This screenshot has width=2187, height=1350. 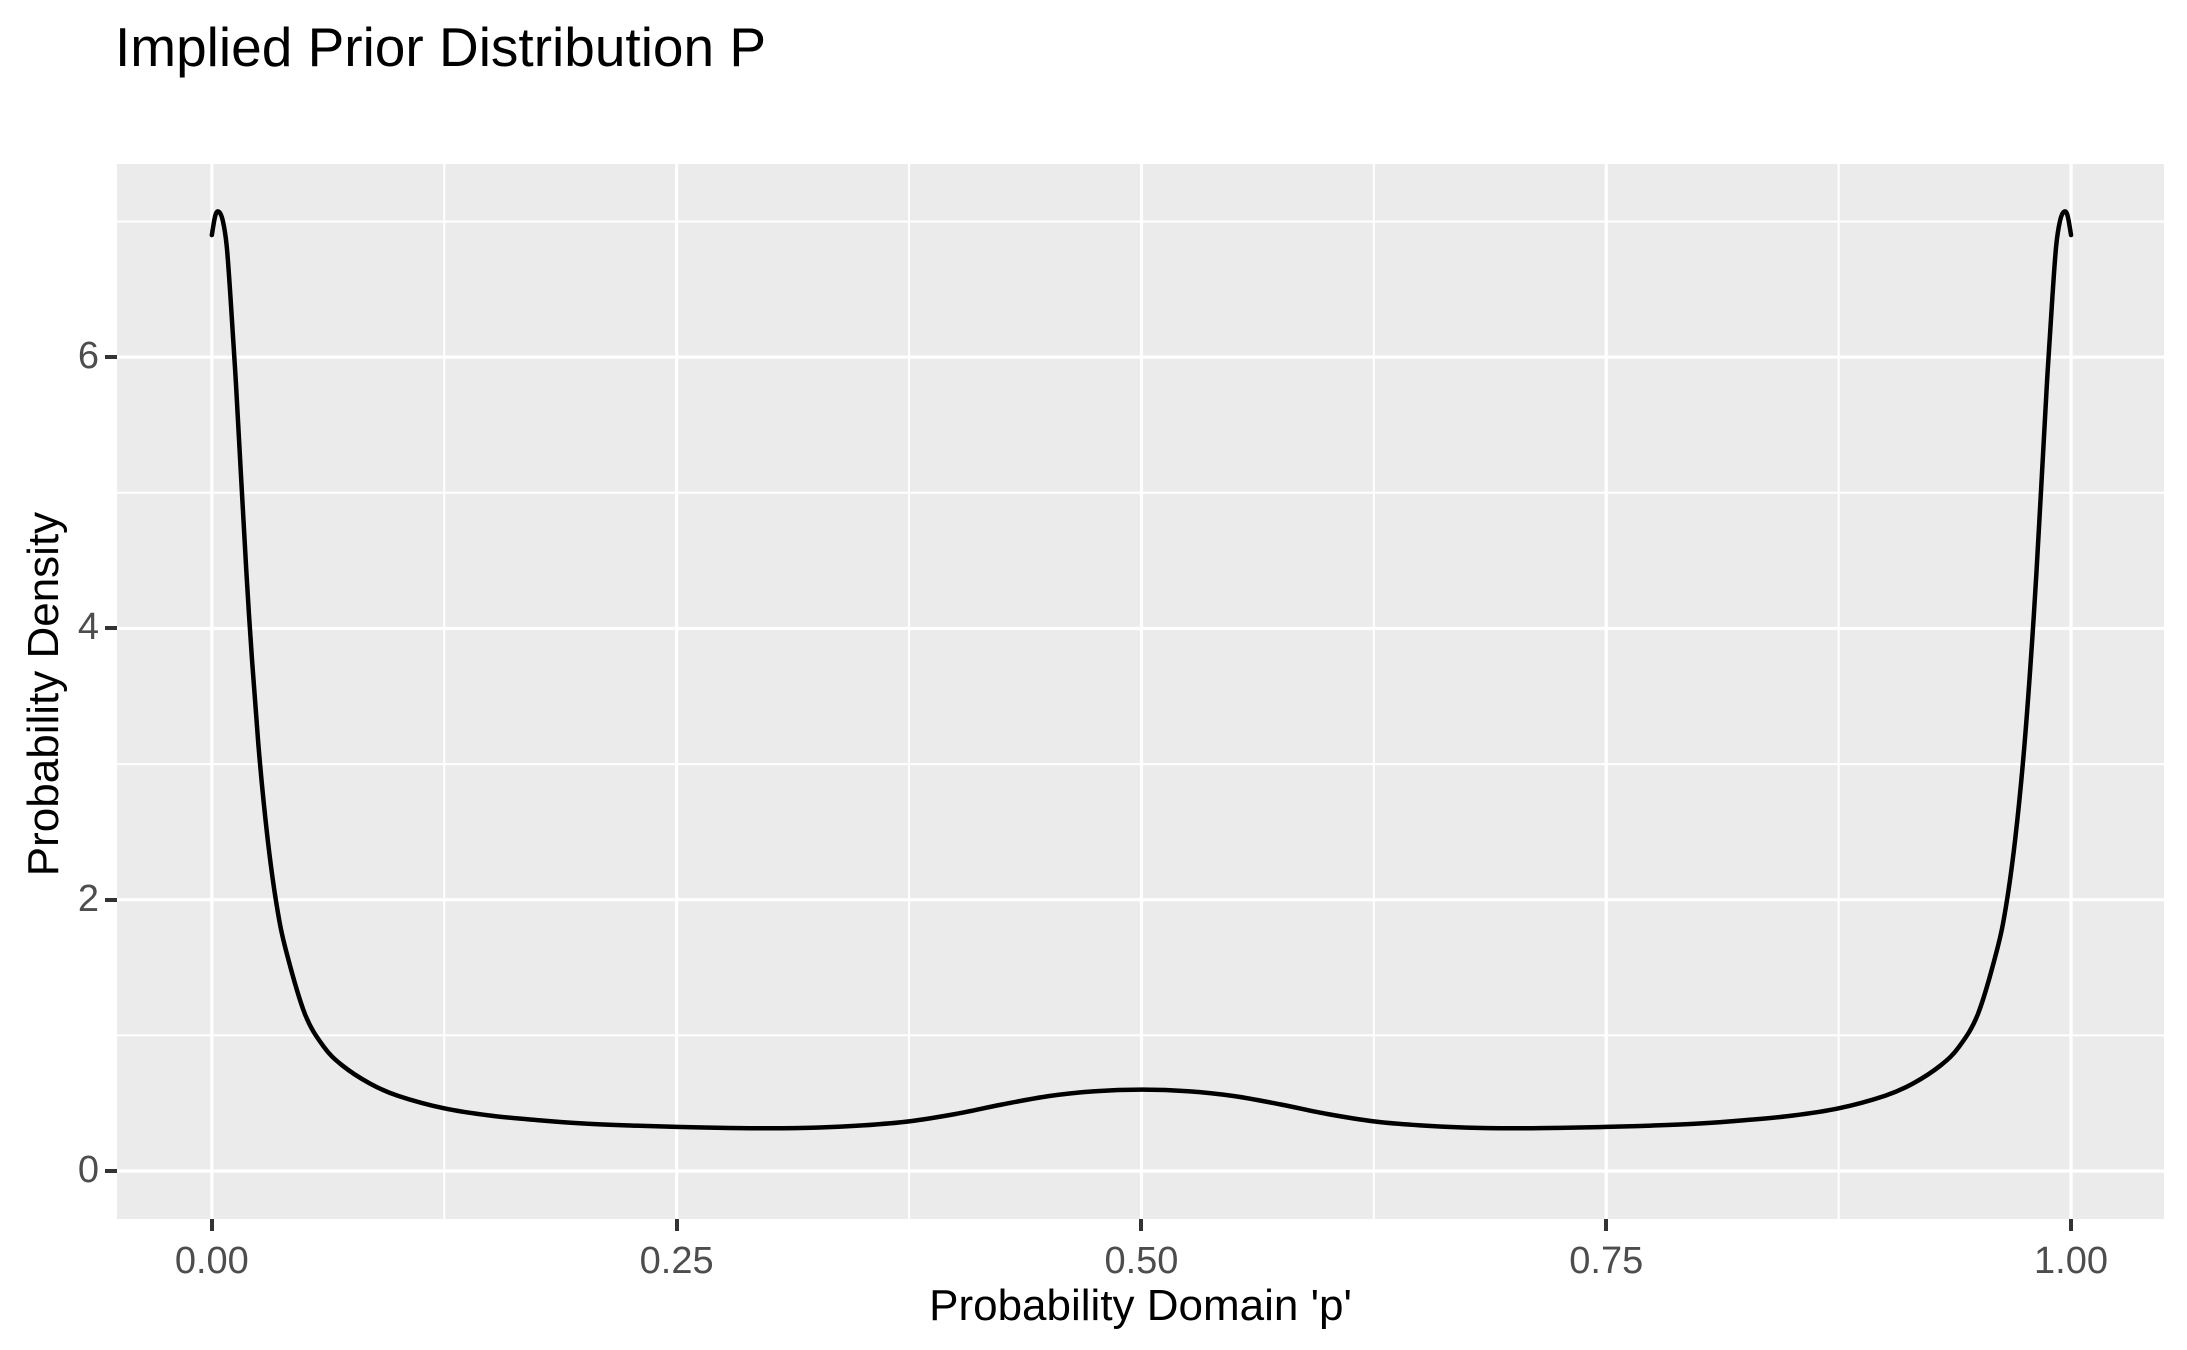 What do you see at coordinates (1141, 1261) in the screenshot?
I see `x-tick-label: 0.50` at bounding box center [1141, 1261].